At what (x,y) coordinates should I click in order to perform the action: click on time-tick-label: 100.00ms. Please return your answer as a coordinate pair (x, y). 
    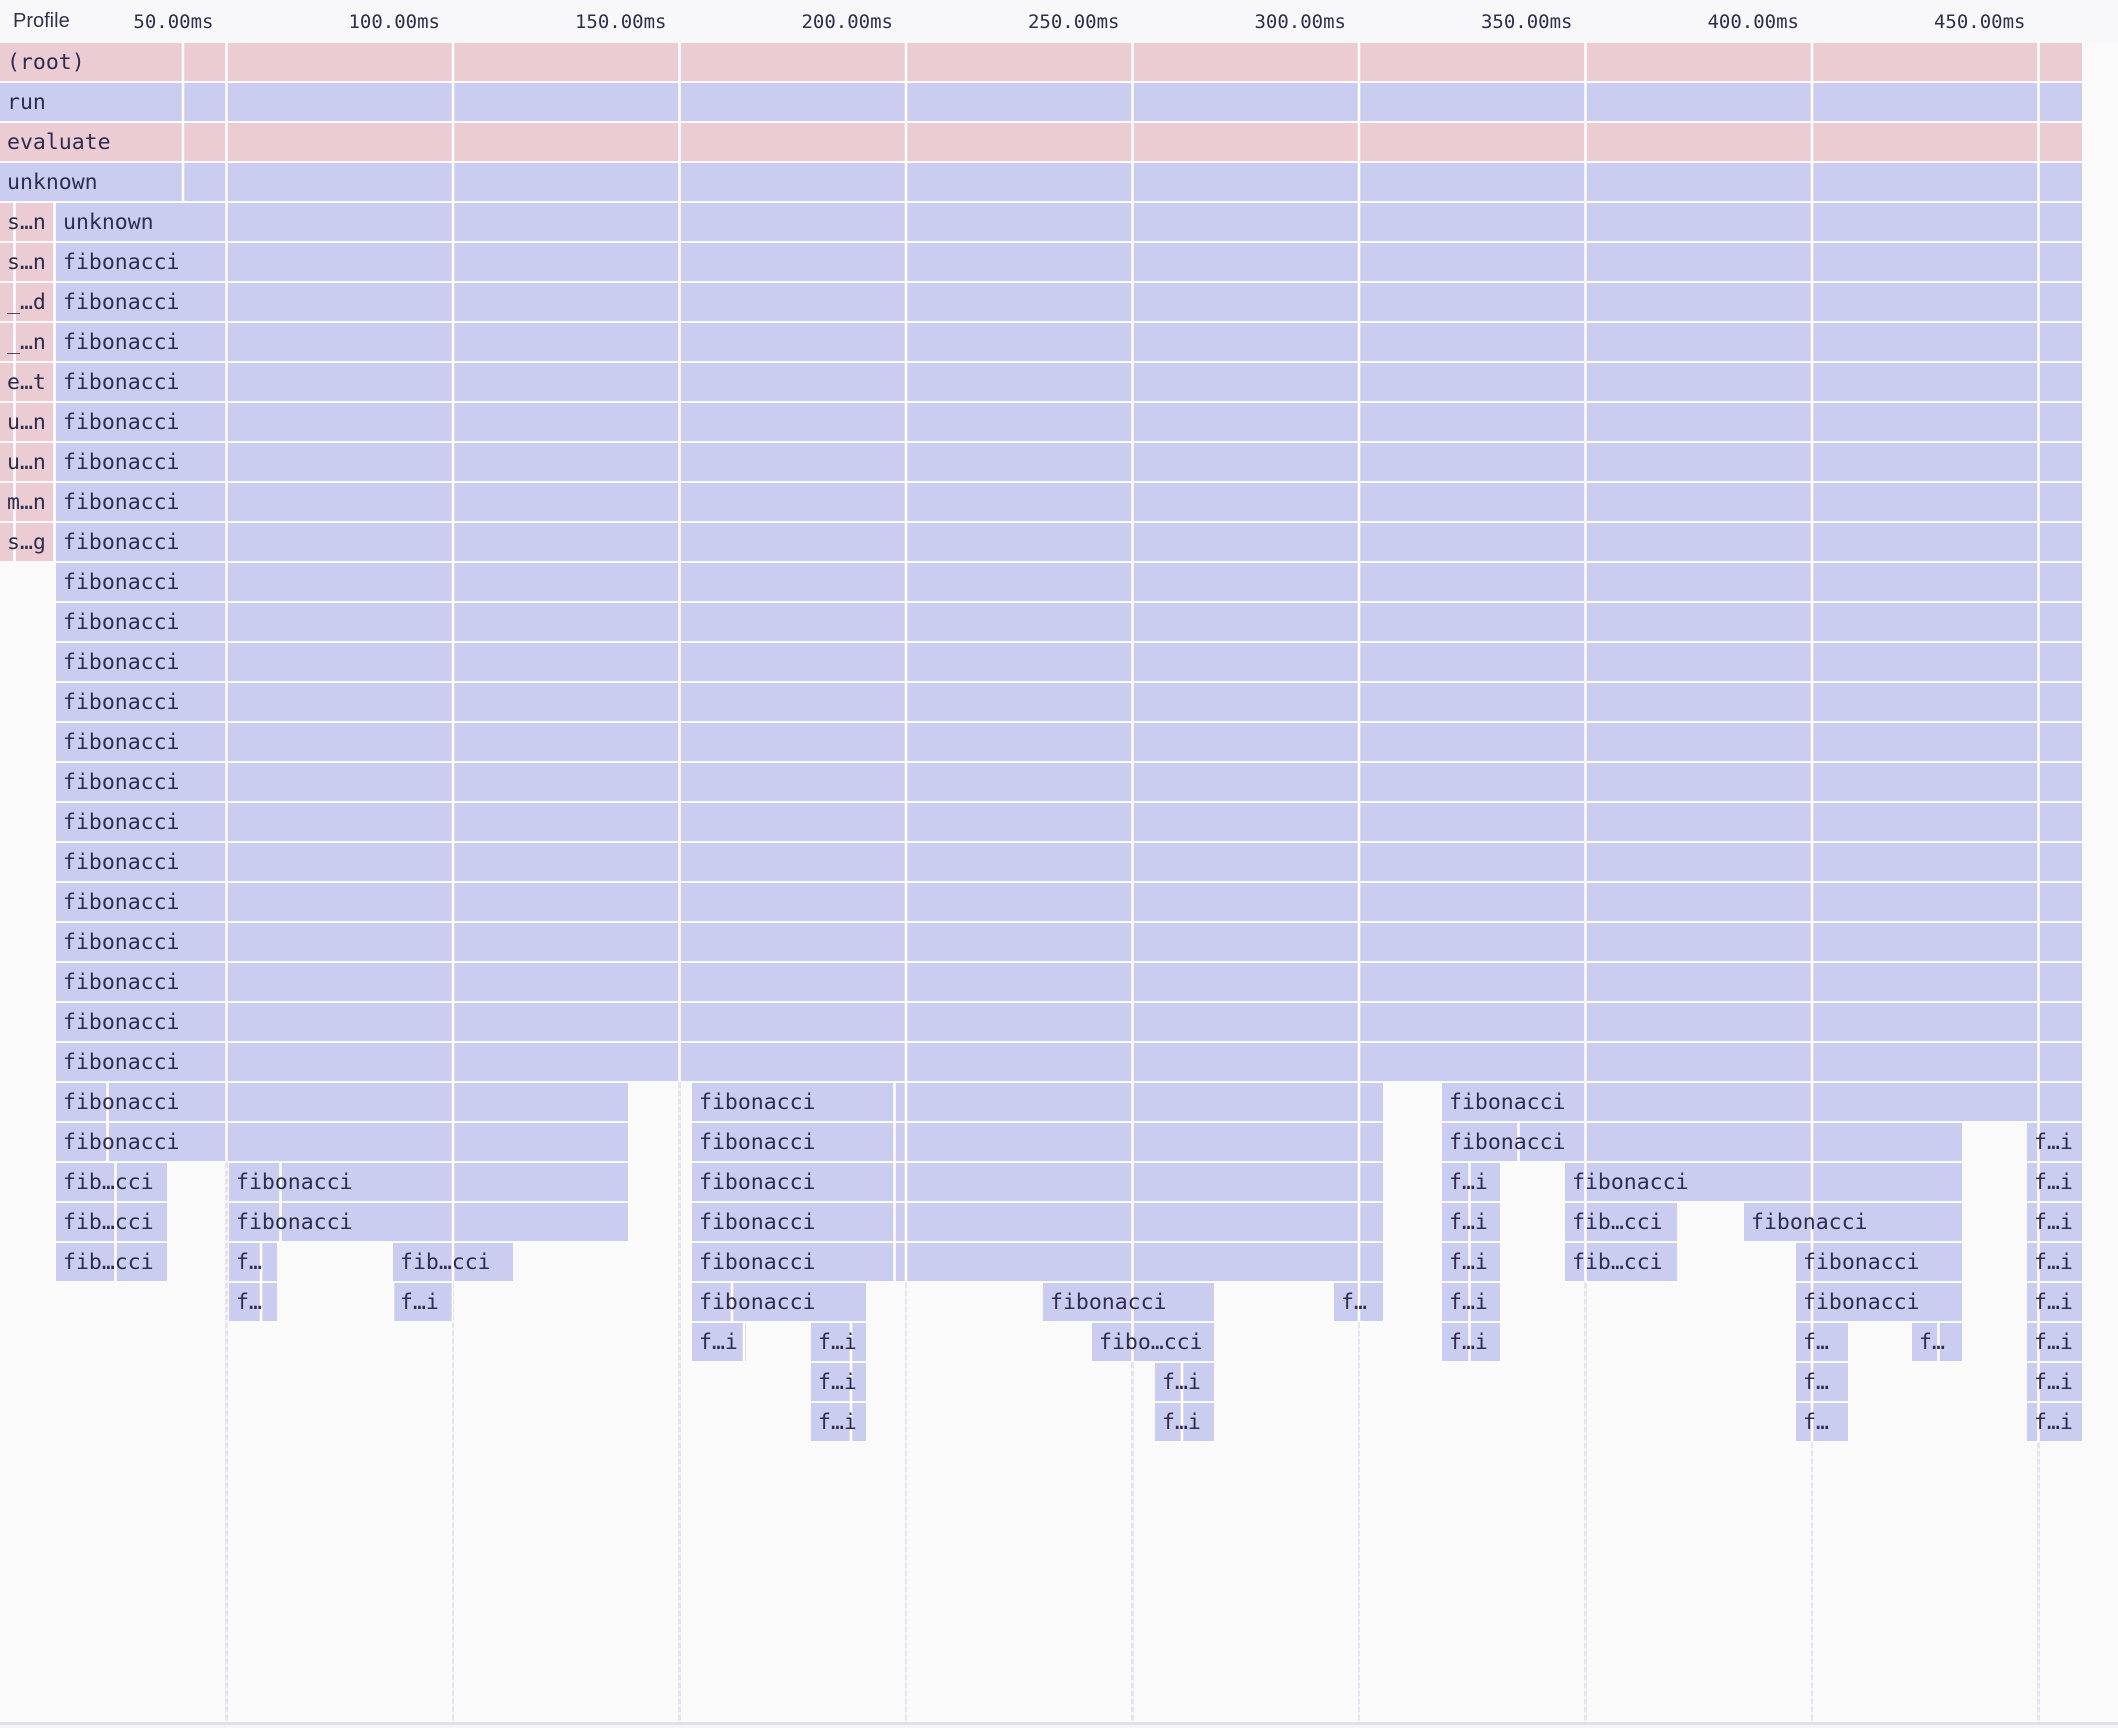
    Looking at the image, I should click on (394, 21).